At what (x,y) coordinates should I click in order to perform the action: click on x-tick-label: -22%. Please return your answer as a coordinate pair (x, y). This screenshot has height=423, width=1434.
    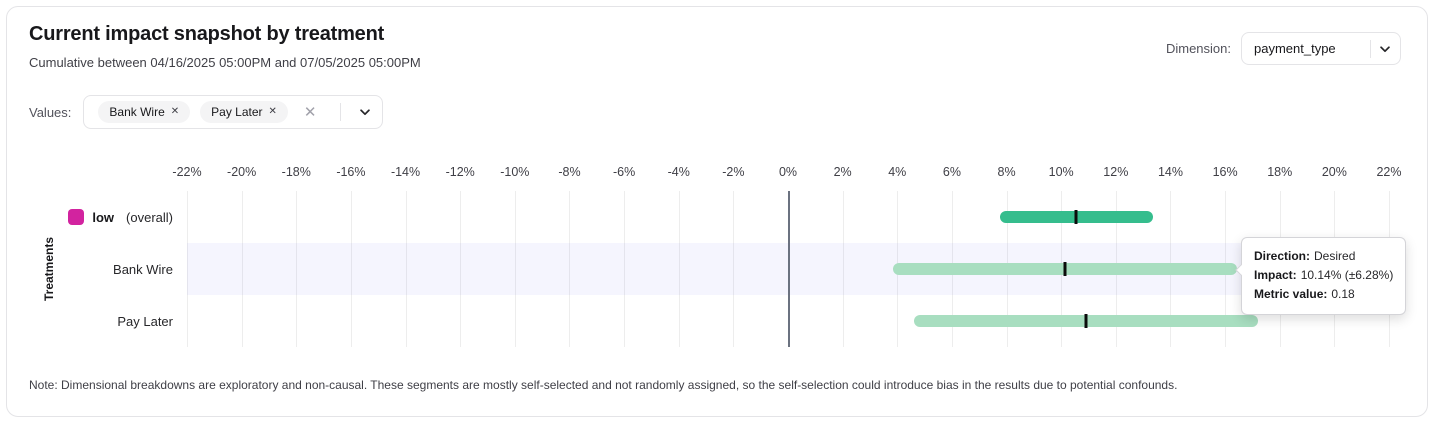
    Looking at the image, I should click on (187, 172).